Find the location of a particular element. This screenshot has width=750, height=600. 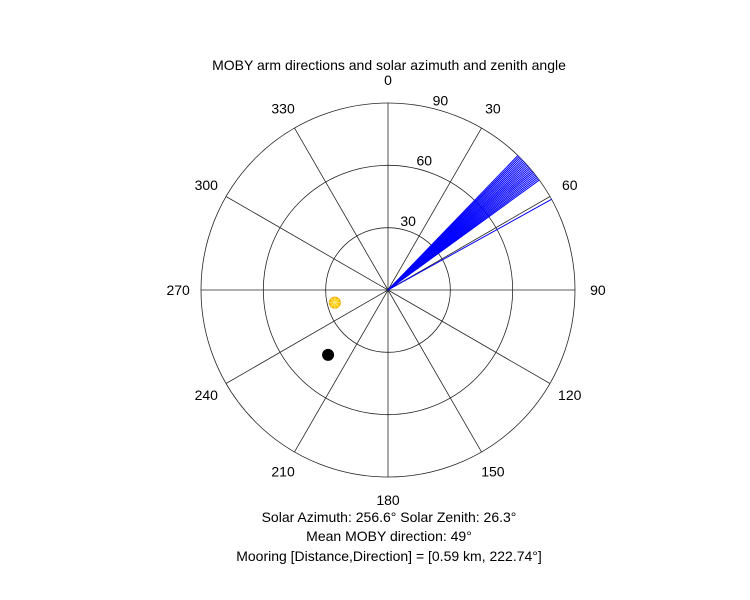

theta-tick-label-210: 210 is located at coordinates (283, 472).